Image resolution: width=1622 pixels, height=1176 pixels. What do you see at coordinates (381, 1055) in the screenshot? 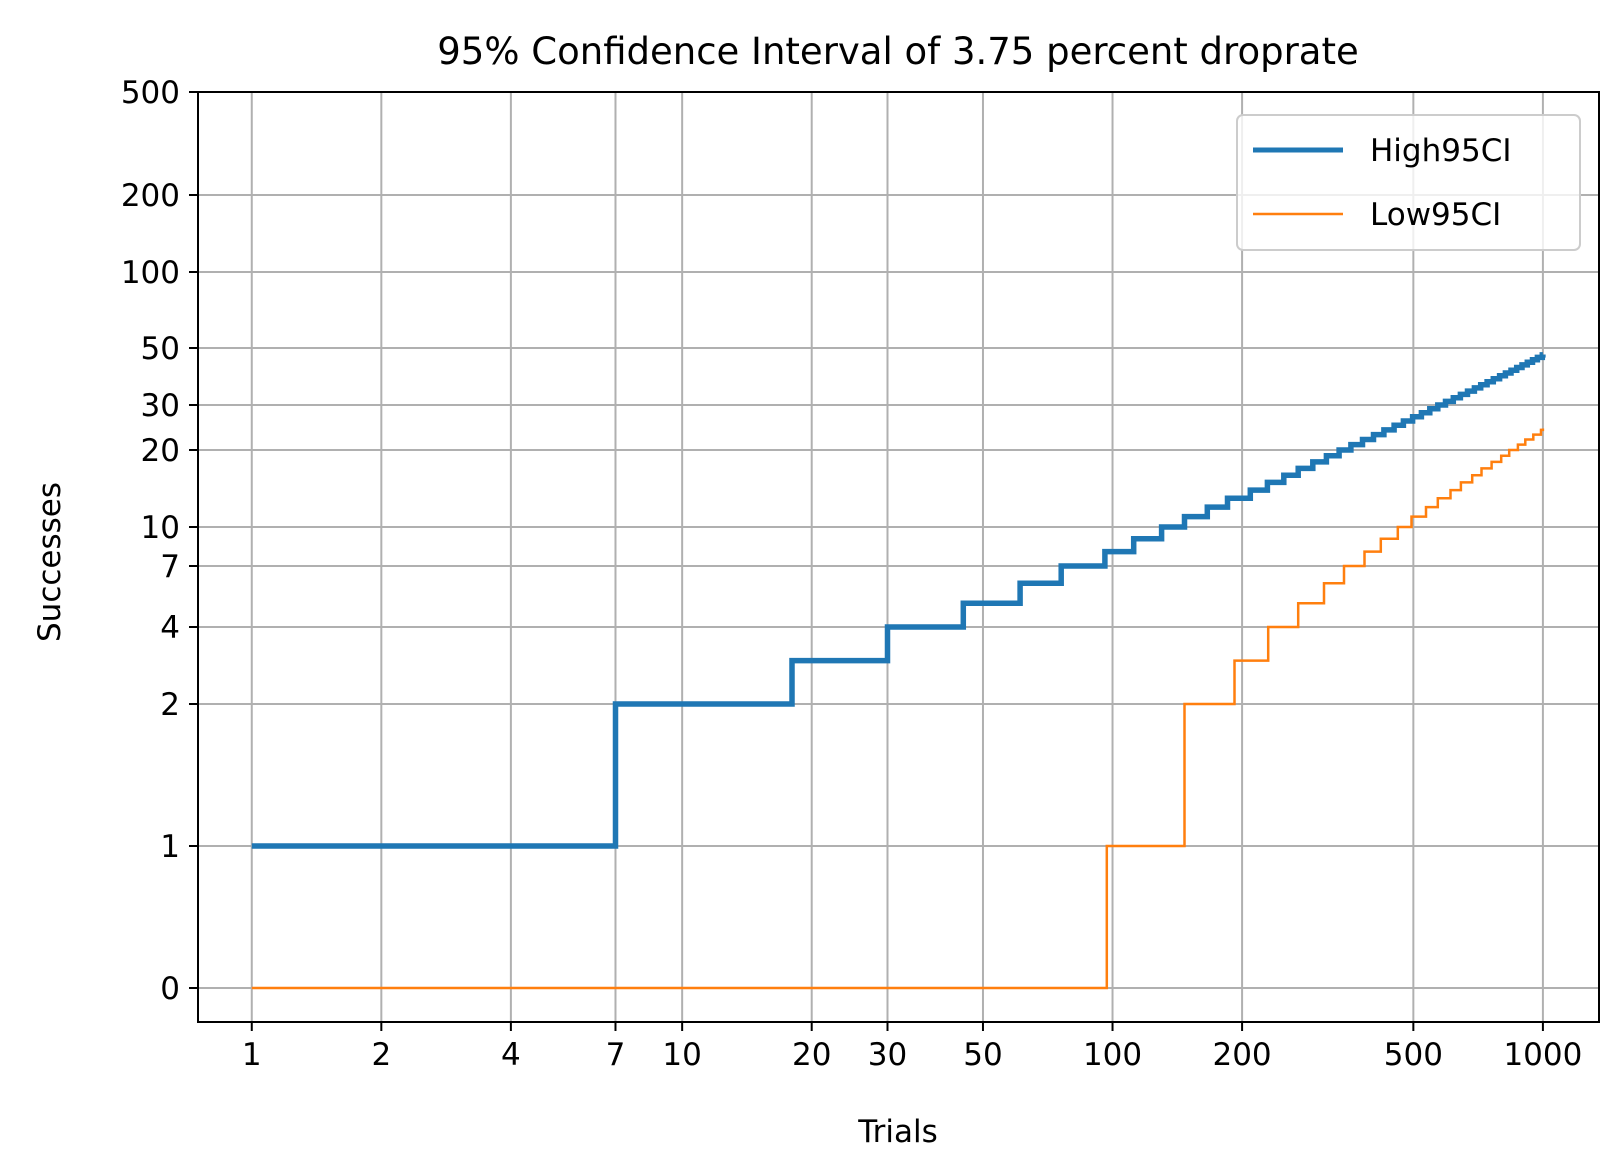
I see `x-tick-label: 2` at bounding box center [381, 1055].